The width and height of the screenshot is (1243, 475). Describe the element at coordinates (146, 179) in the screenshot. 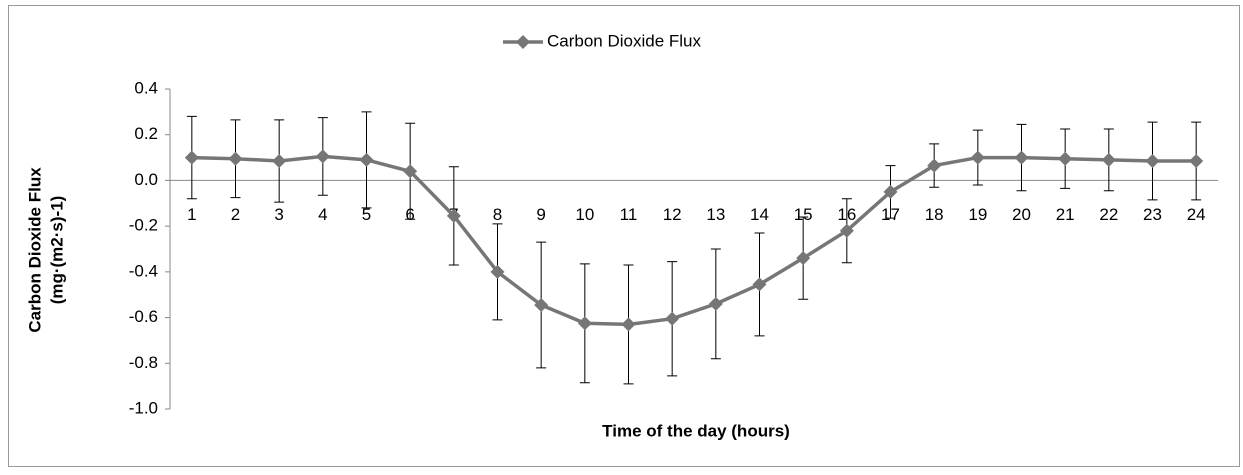

I see `y-tick-label: 0.0` at that location.